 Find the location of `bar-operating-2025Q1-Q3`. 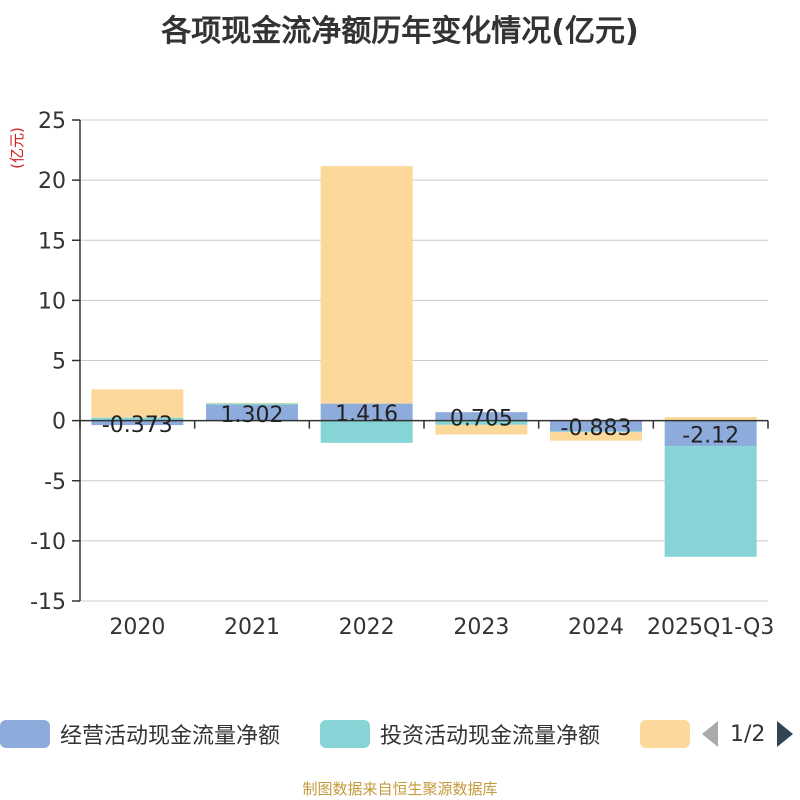

bar-operating-2025Q1-Q3 is located at coordinates (710, 433).